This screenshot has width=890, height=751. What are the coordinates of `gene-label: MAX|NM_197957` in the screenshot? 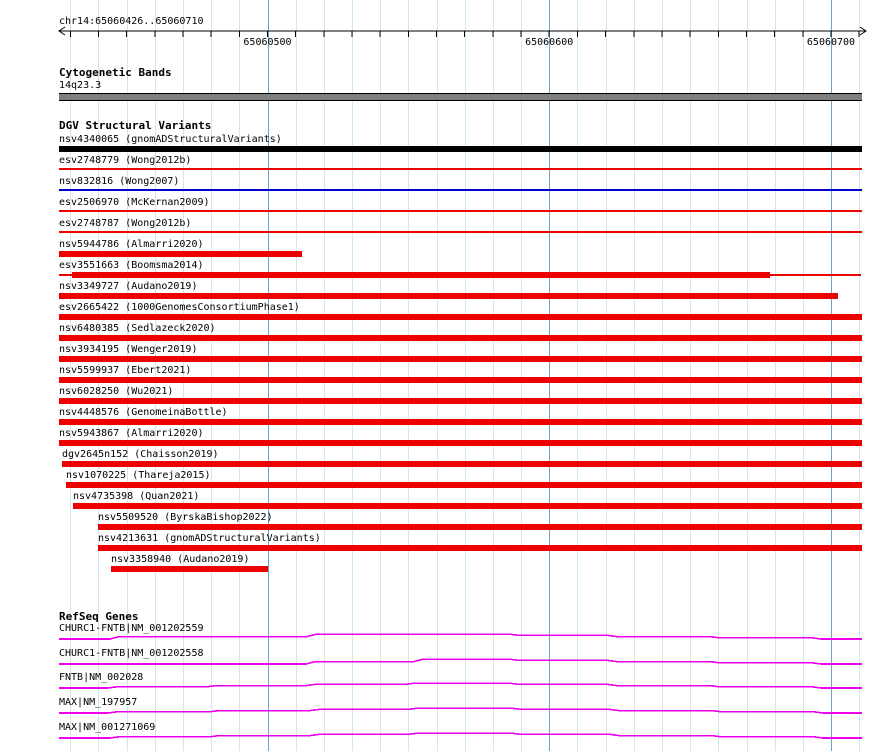 It's located at (98, 702).